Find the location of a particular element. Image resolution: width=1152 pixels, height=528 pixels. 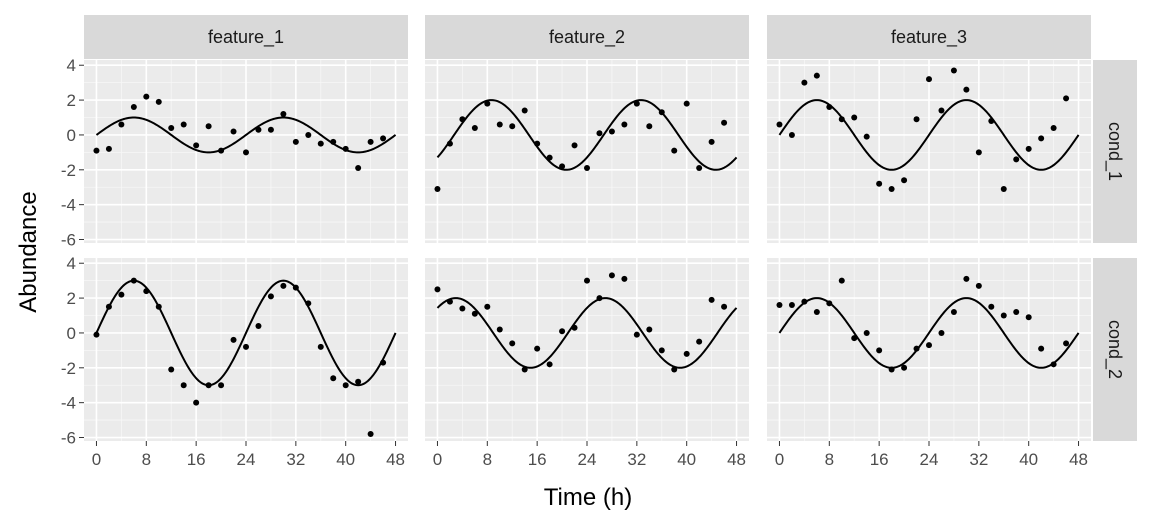

x-tick-label: 8 is located at coordinates (829, 459).